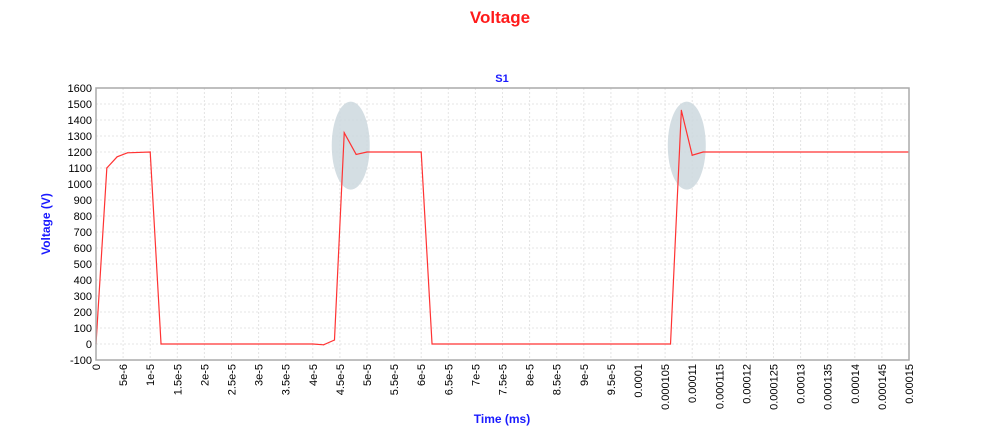  Describe the element at coordinates (80, 89) in the screenshot. I see `y-tick-label: 1600` at that location.